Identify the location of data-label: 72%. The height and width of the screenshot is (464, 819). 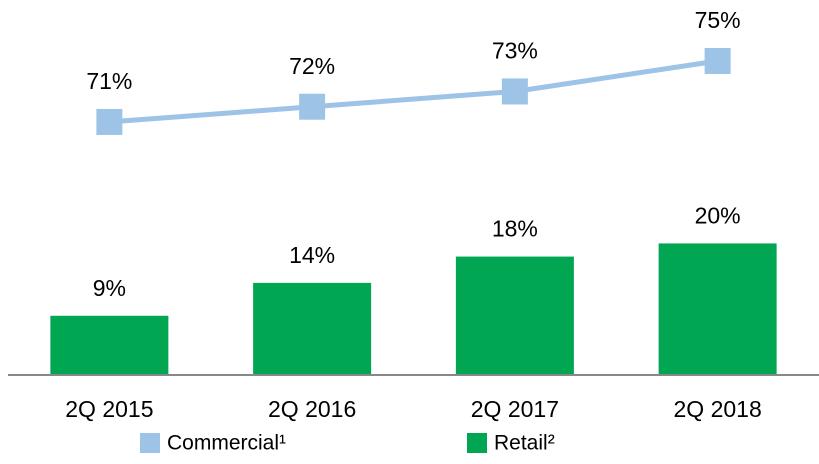
(312, 66).